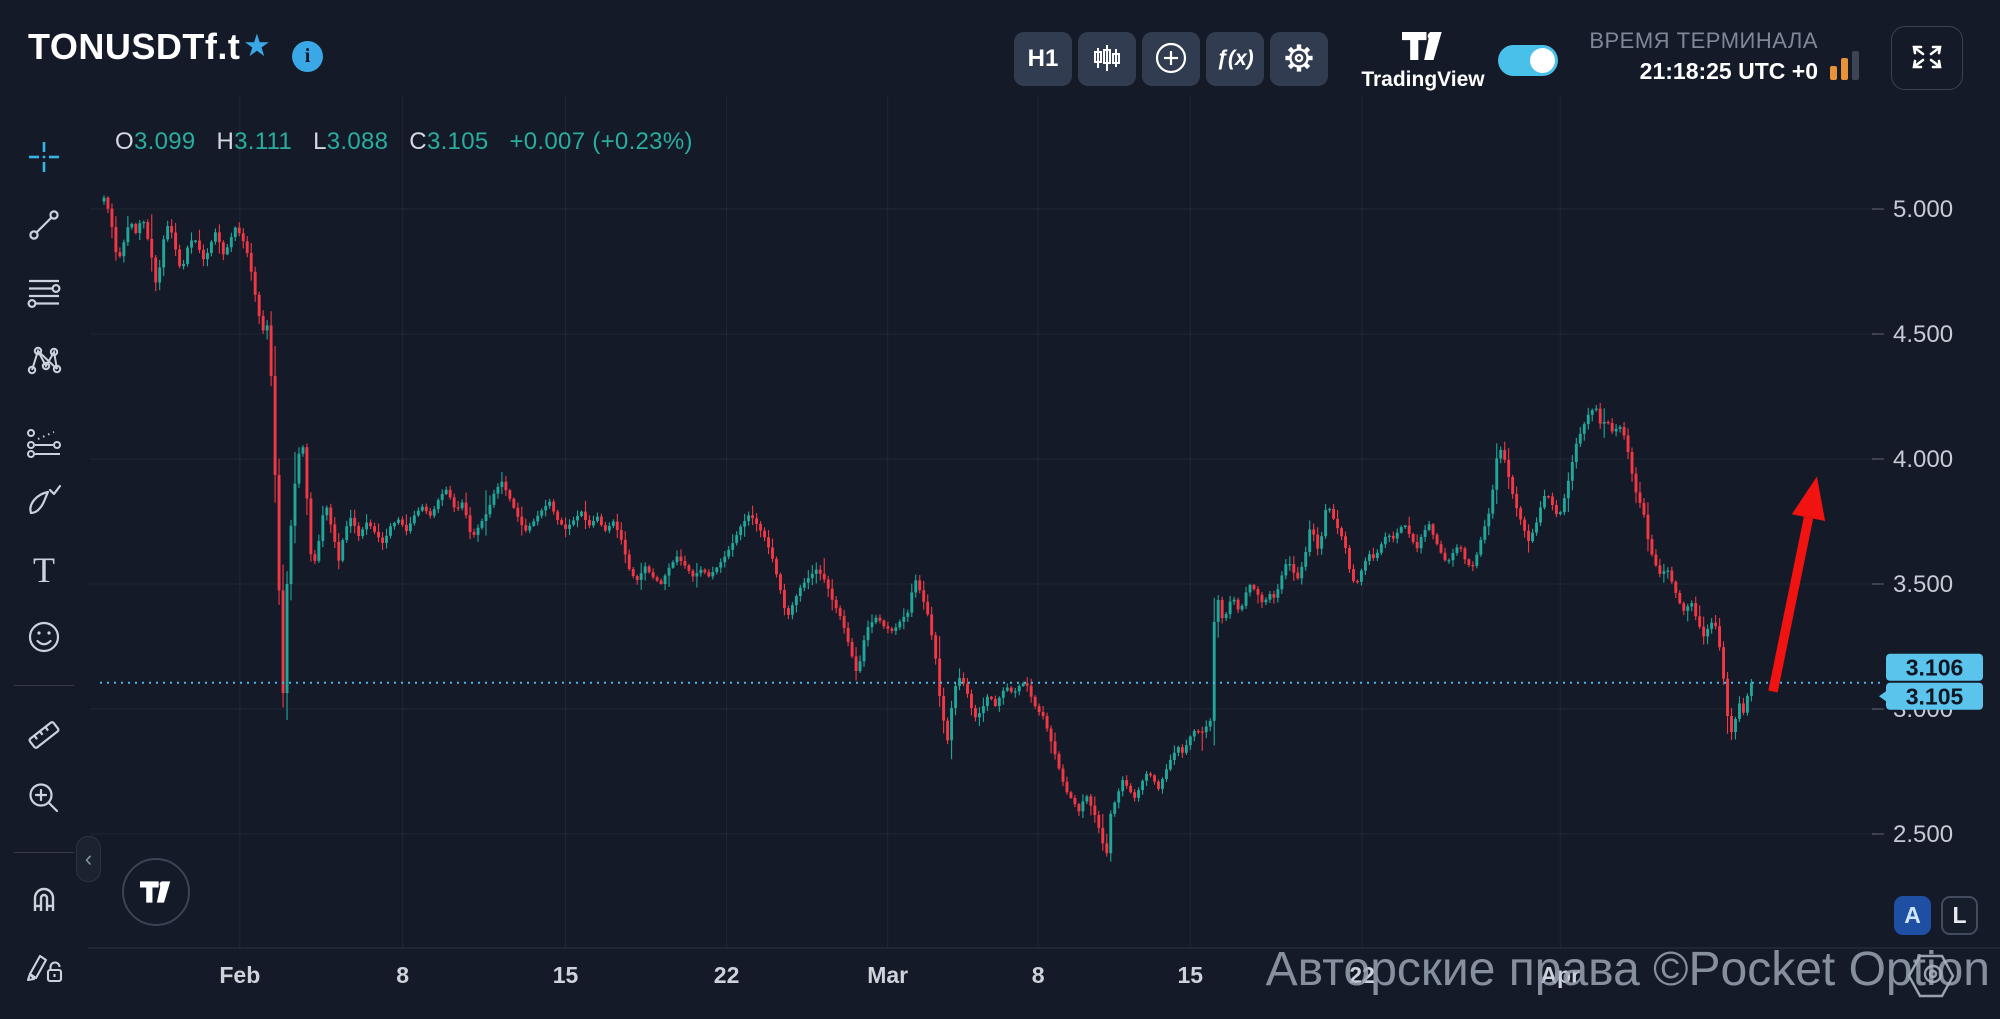 The image size is (2000, 1019). I want to click on tool-emoji, so click(44, 637).